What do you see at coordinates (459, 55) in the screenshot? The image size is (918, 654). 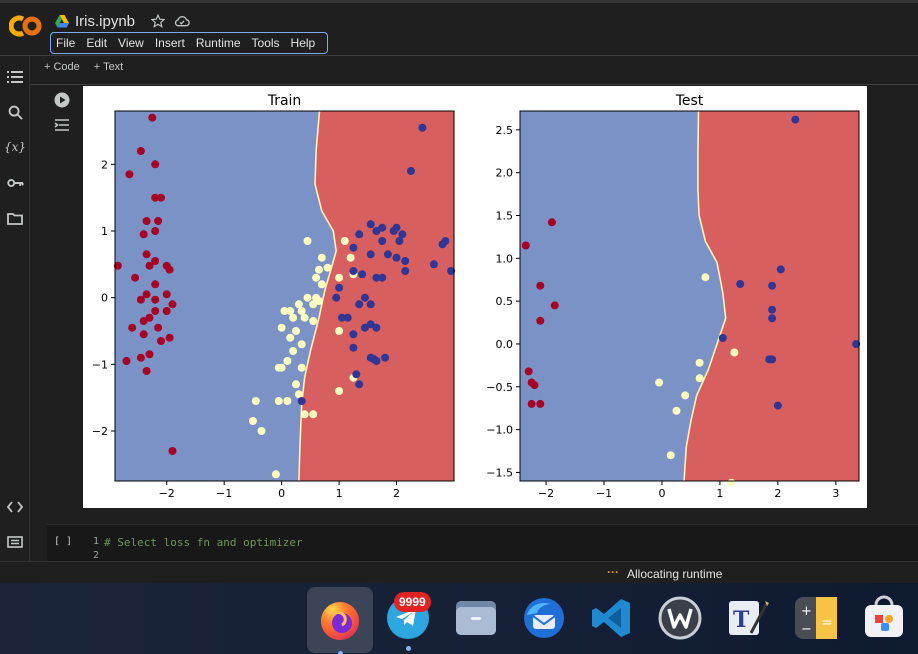 I see `header-divider` at bounding box center [459, 55].